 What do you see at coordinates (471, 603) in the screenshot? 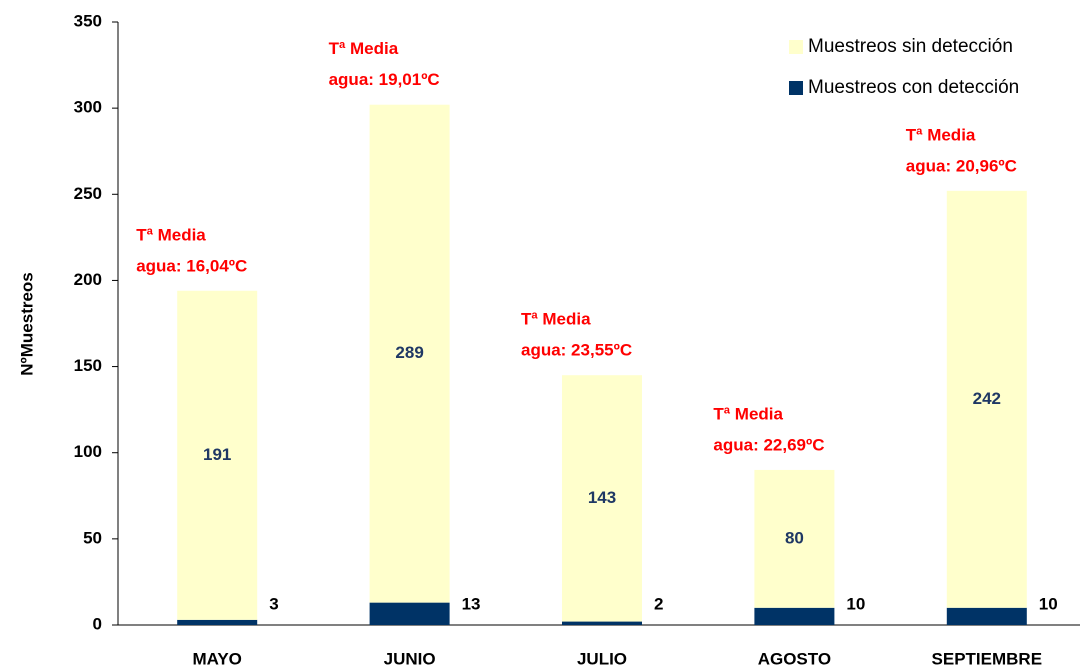
I see `data-label: 13` at bounding box center [471, 603].